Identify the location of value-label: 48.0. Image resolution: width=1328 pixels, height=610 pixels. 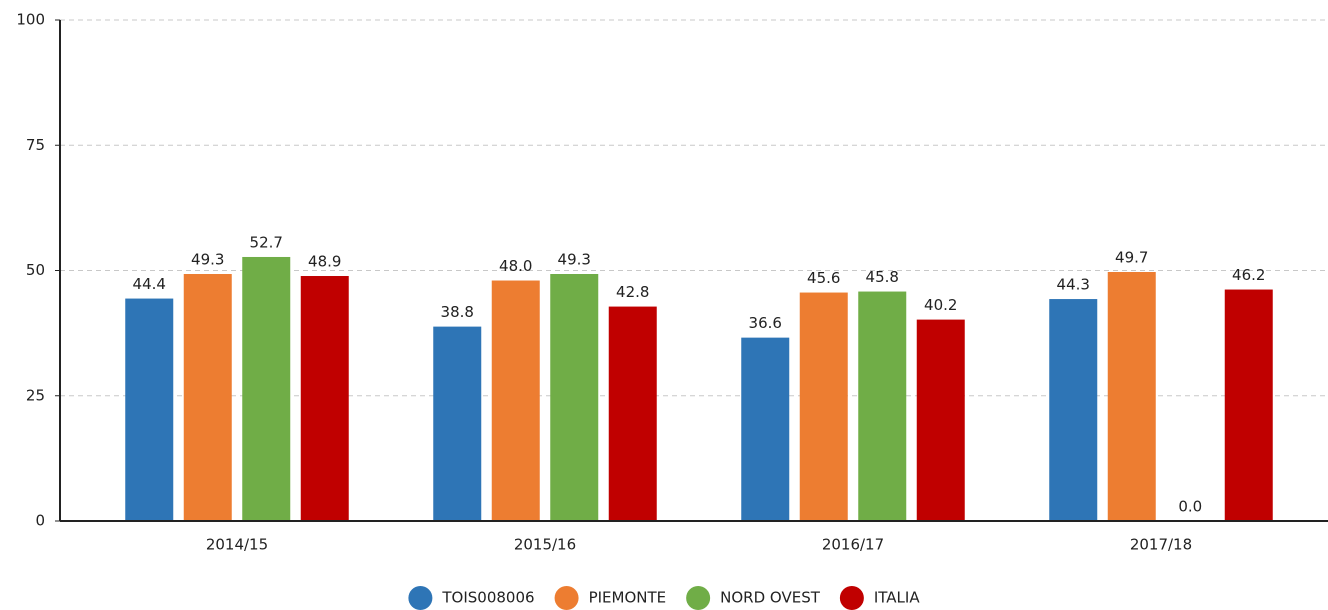
(515, 266).